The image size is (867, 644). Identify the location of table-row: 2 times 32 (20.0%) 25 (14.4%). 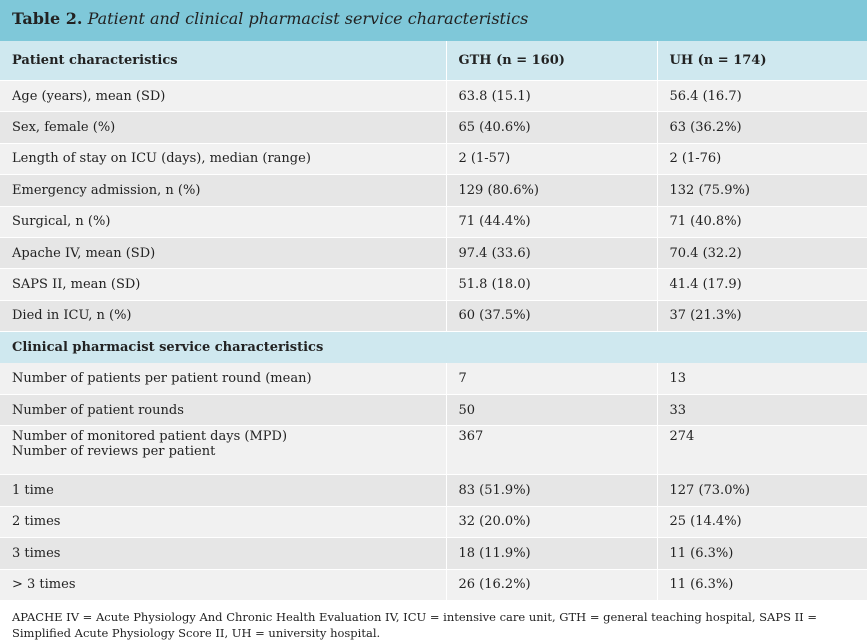
(433, 522).